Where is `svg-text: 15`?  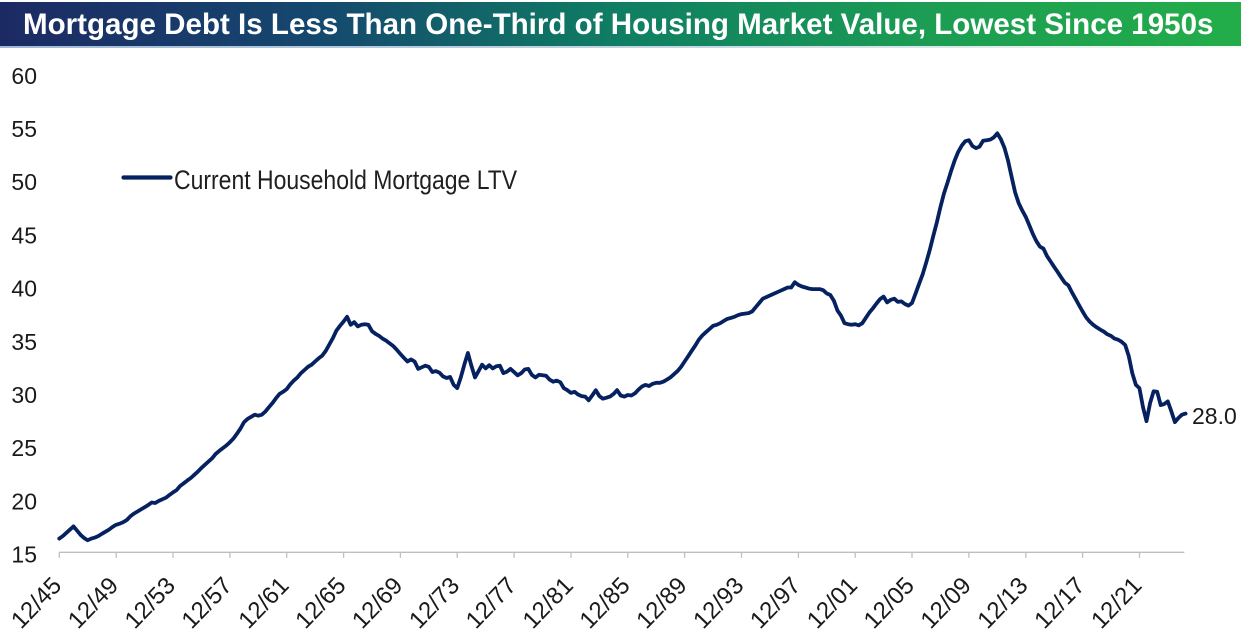 svg-text: 15 is located at coordinates (24, 555).